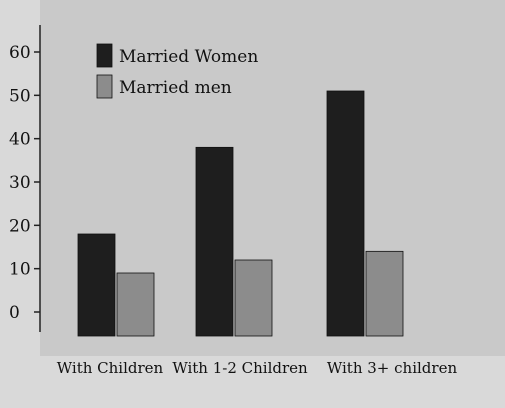 The image size is (505, 408). I want to click on legend: Married Women Married men, so click(177, 71).